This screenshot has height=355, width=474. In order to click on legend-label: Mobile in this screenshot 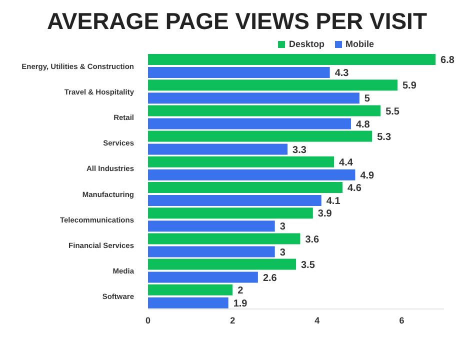, I will do `click(360, 44)`.